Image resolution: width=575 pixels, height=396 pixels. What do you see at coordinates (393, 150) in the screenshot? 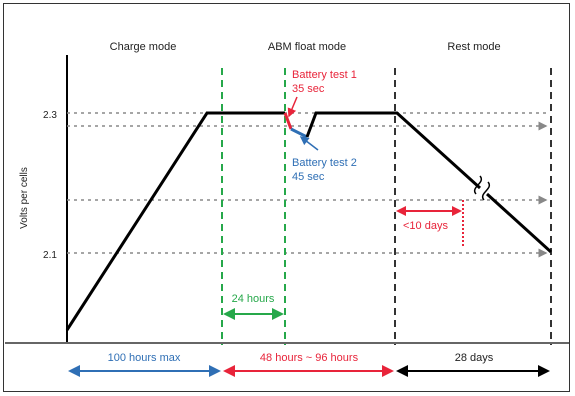
I see `float-and-rest-line` at bounding box center [393, 150].